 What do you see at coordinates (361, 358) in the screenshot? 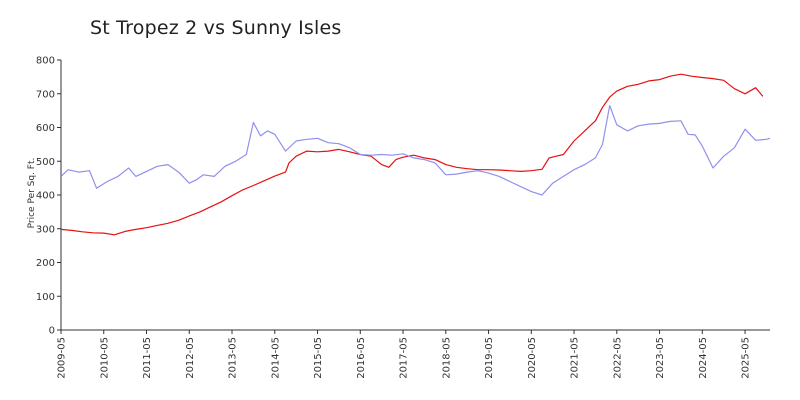
I see `x-tick-label: 2016-05` at bounding box center [361, 358].